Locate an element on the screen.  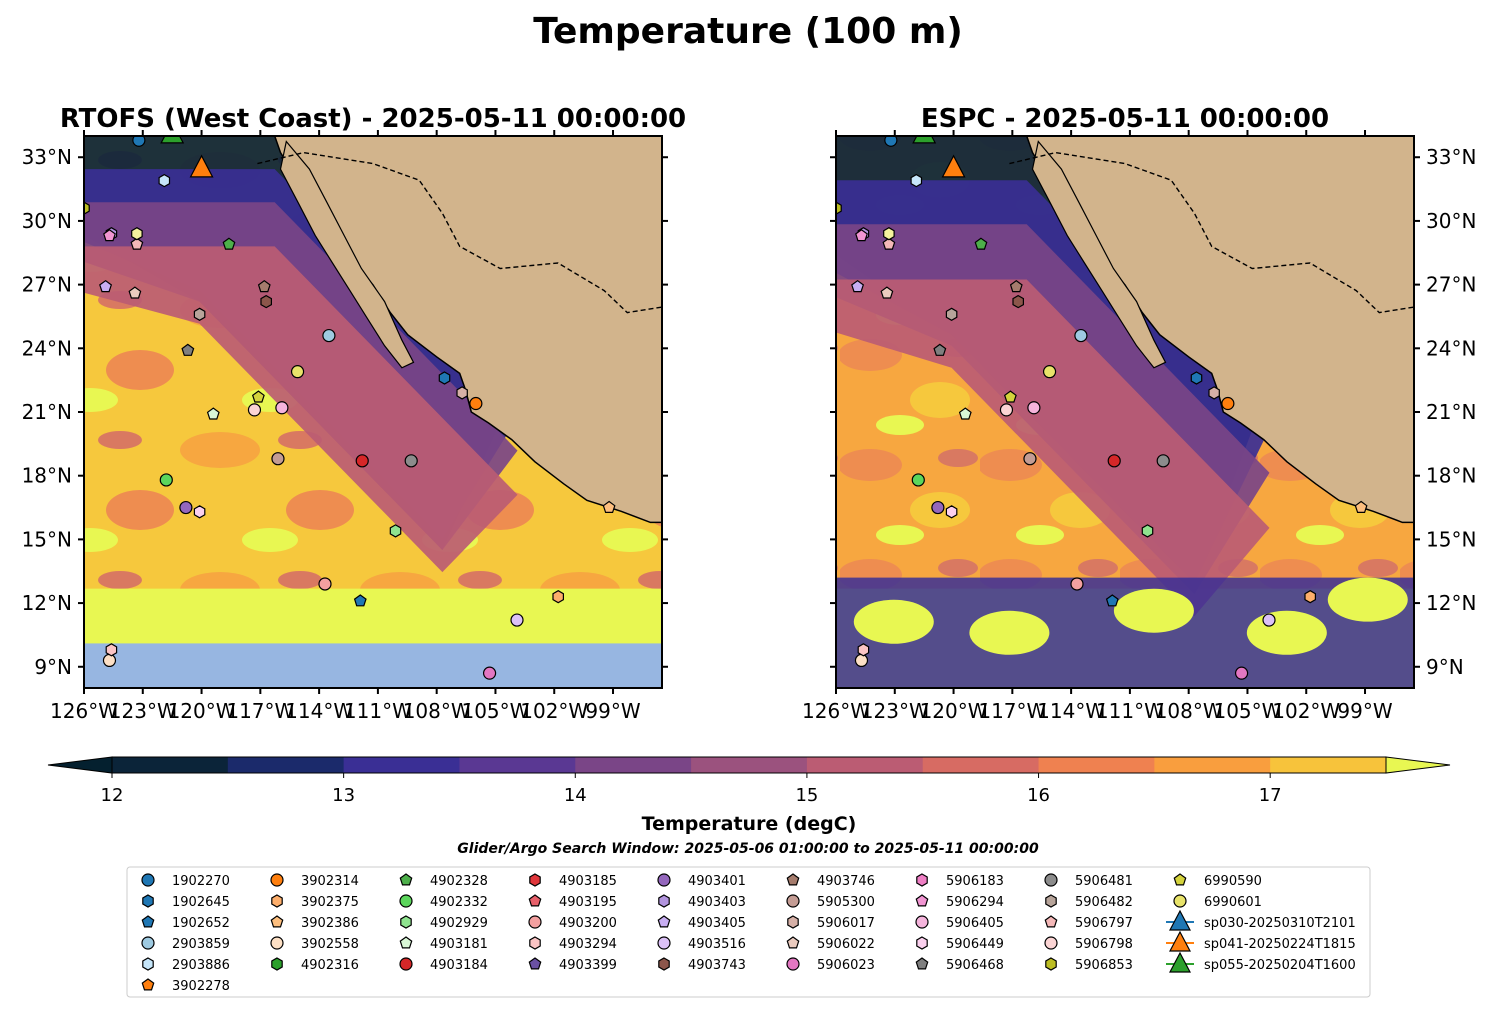
x-tick-label: 117°W is located at coordinates (1012, 711).